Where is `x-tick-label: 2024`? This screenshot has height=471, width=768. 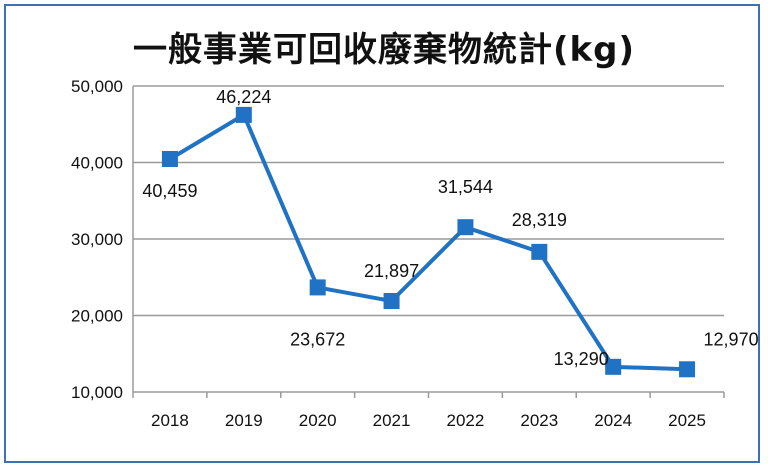
x-tick-label: 2024 is located at coordinates (613, 420).